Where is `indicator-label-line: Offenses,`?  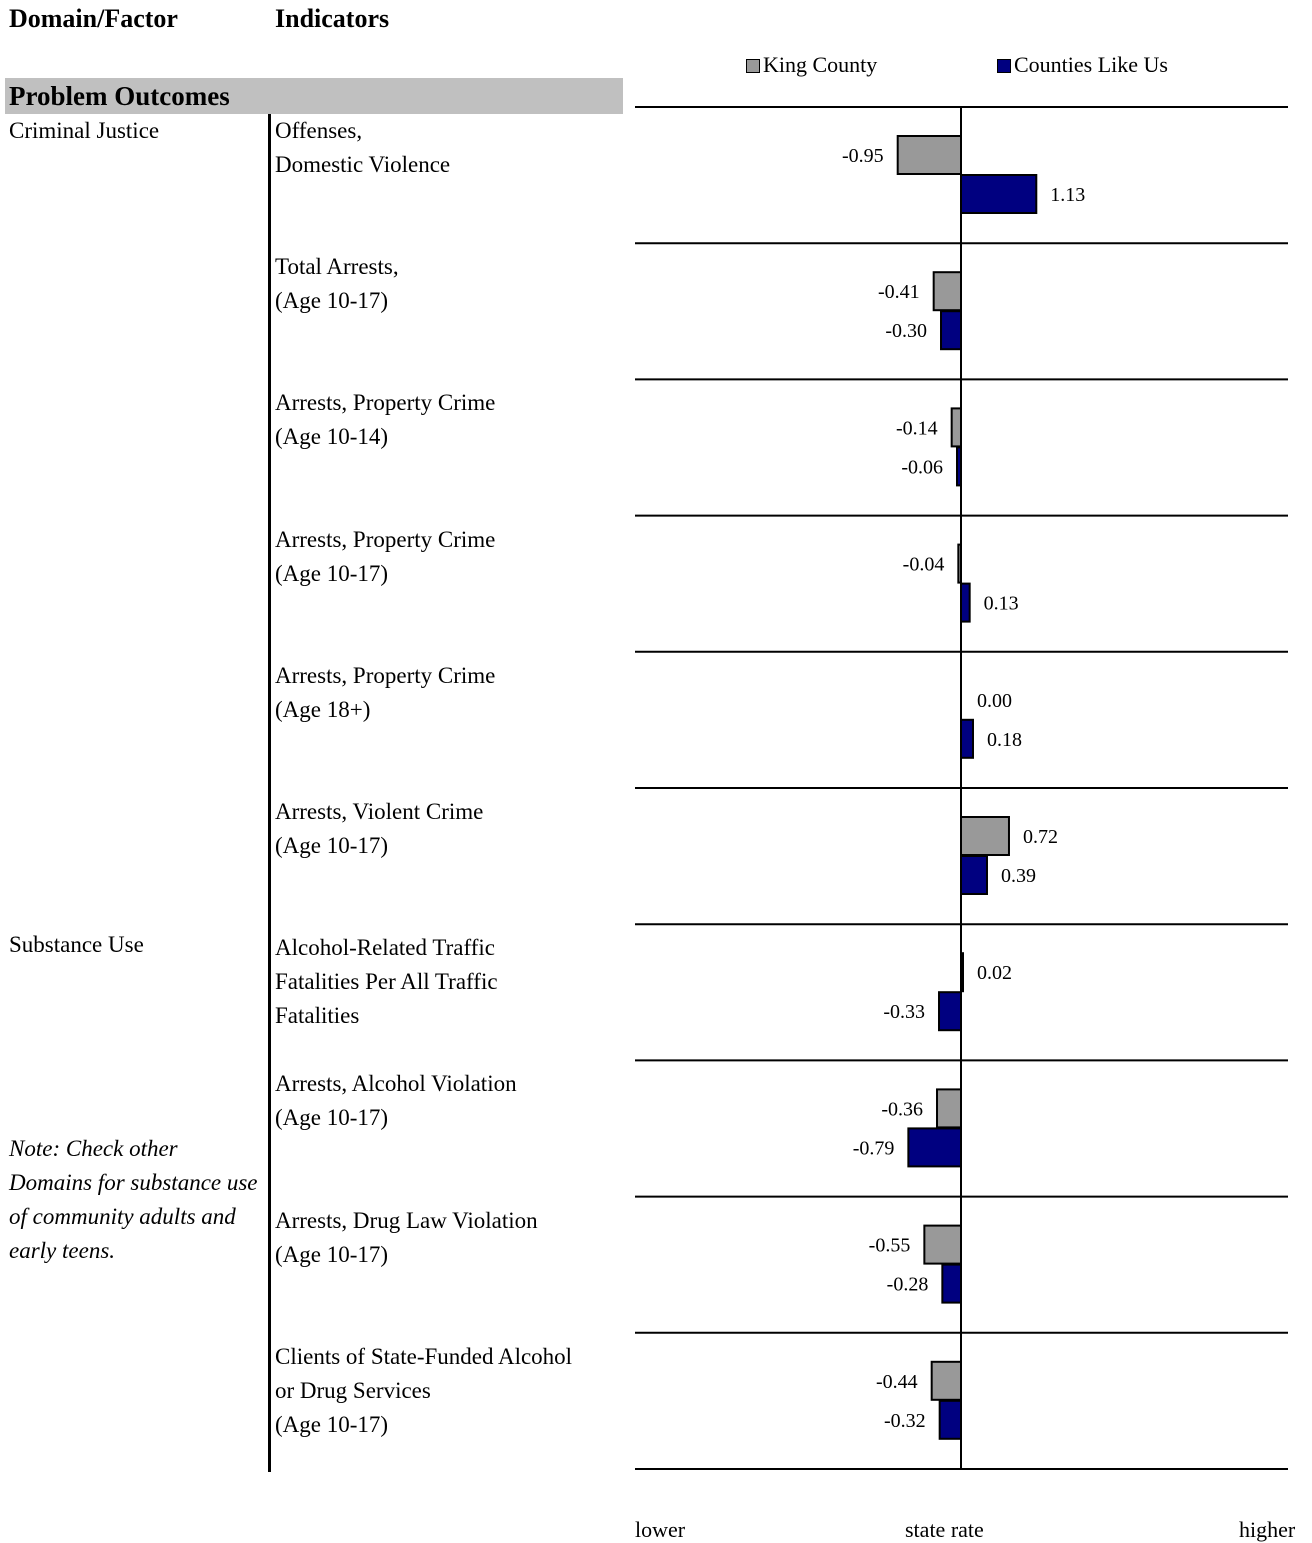
indicator-label-line: Offenses, is located at coordinates (319, 130).